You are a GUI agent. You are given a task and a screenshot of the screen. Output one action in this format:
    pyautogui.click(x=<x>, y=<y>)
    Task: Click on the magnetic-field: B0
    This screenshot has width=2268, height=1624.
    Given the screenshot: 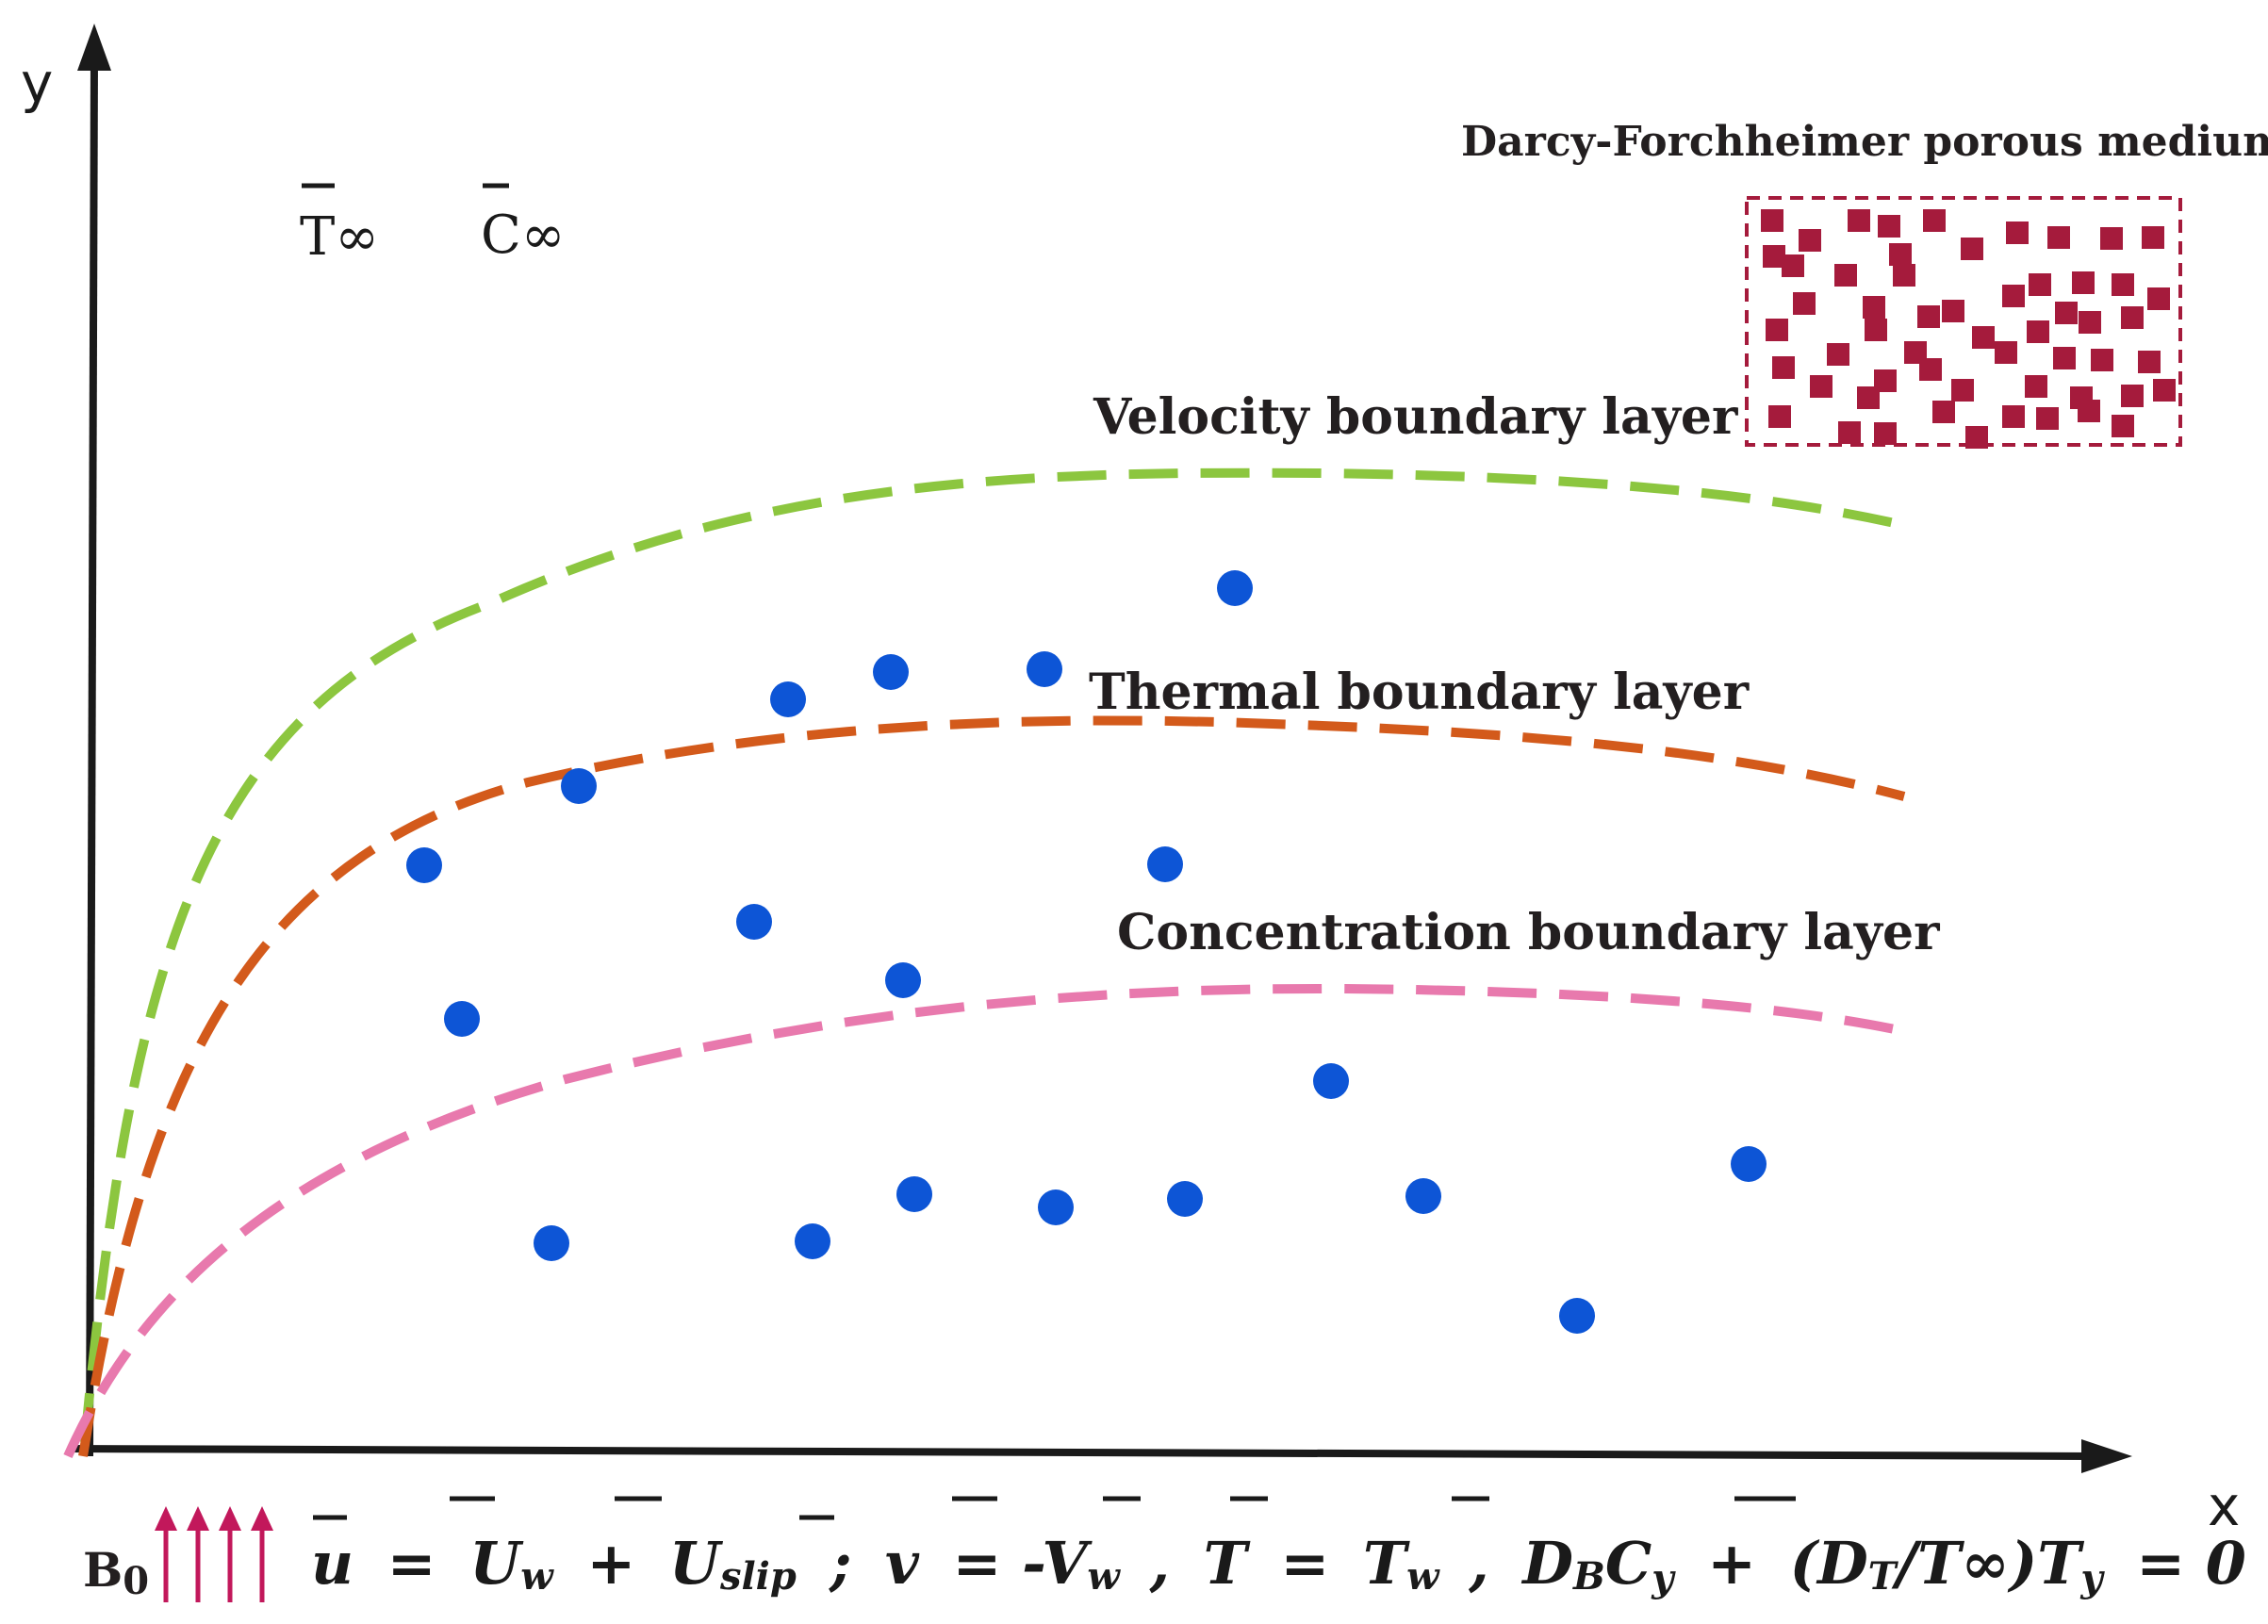 What is the action you would take?
    pyautogui.click(x=178, y=1554)
    